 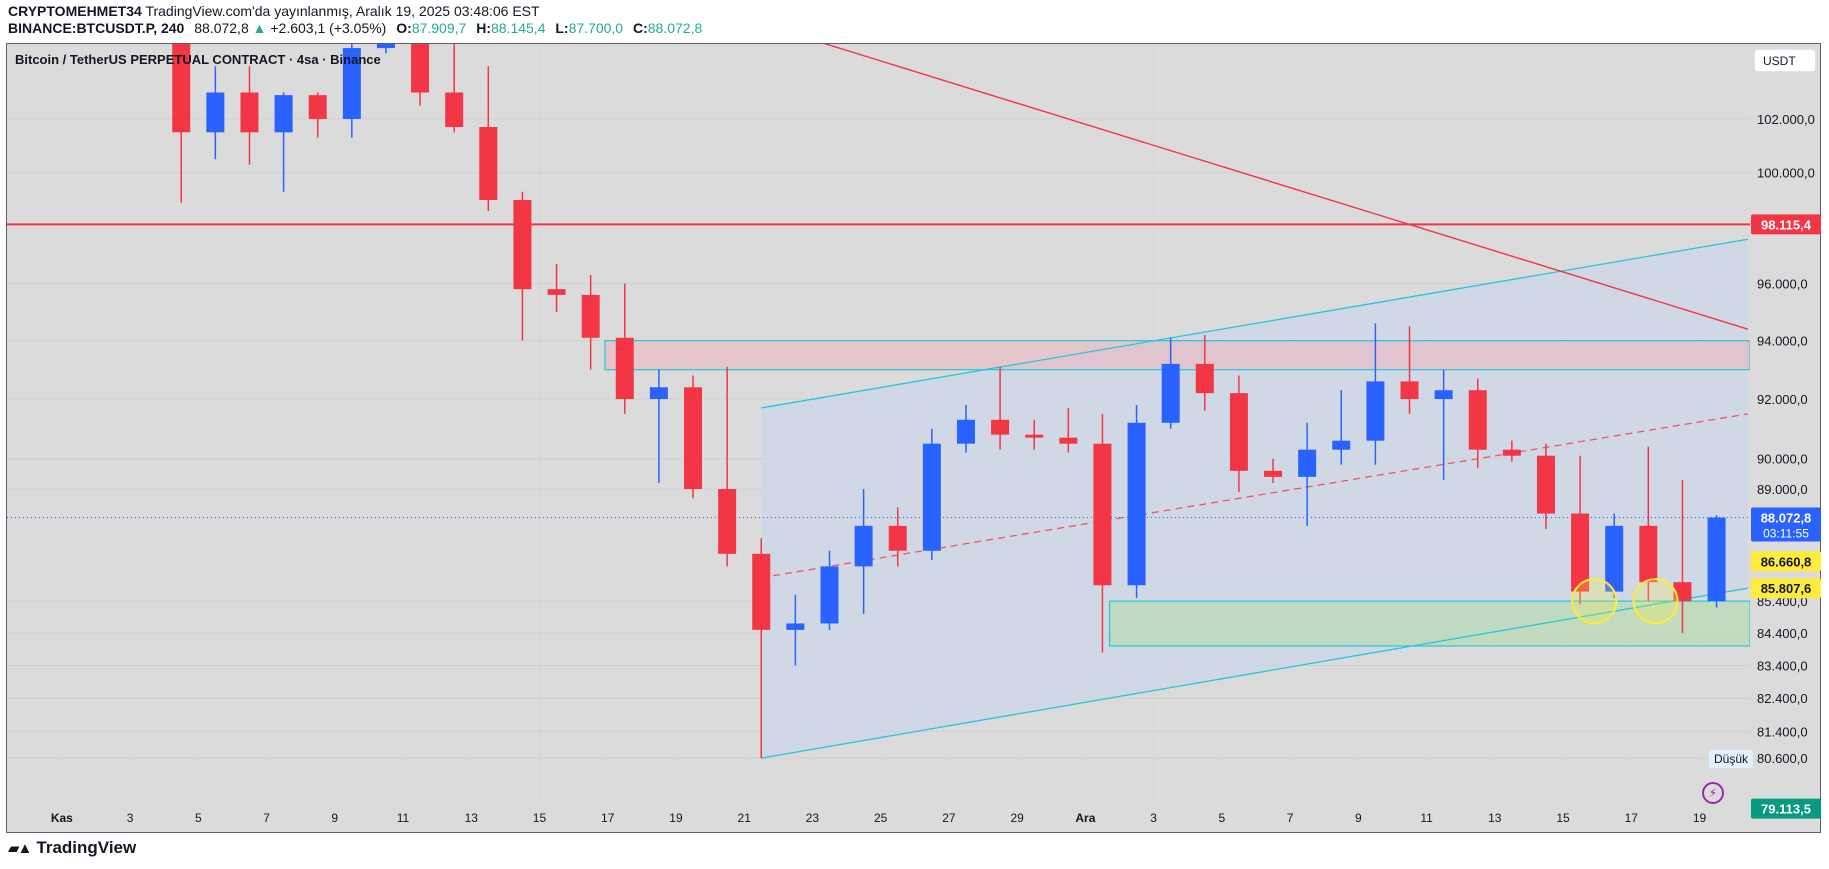 What do you see at coordinates (483, 28) in the screenshot?
I see `high-label: H:` at bounding box center [483, 28].